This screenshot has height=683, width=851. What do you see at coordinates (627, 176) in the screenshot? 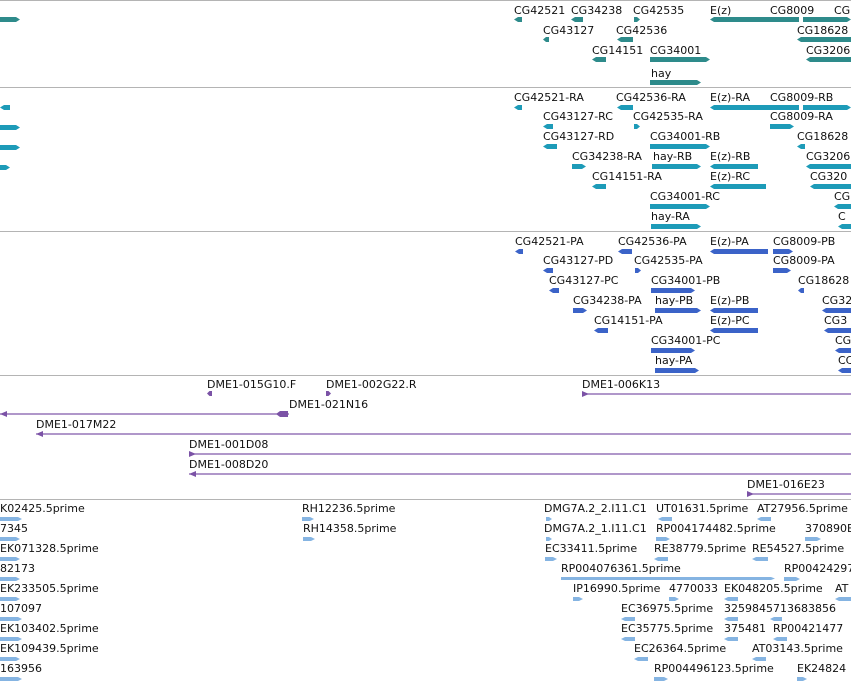
I see `transcript-feature-label: CG14151-RA` at bounding box center [627, 176].